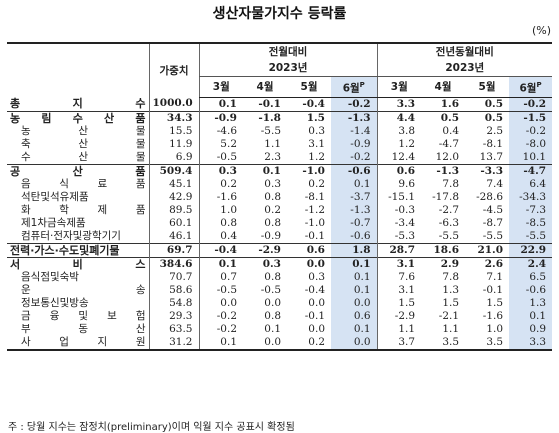 The image size is (559, 433). What do you see at coordinates (354, 87) in the screenshot?
I see `mom-month-header: 6월P` at bounding box center [354, 87].